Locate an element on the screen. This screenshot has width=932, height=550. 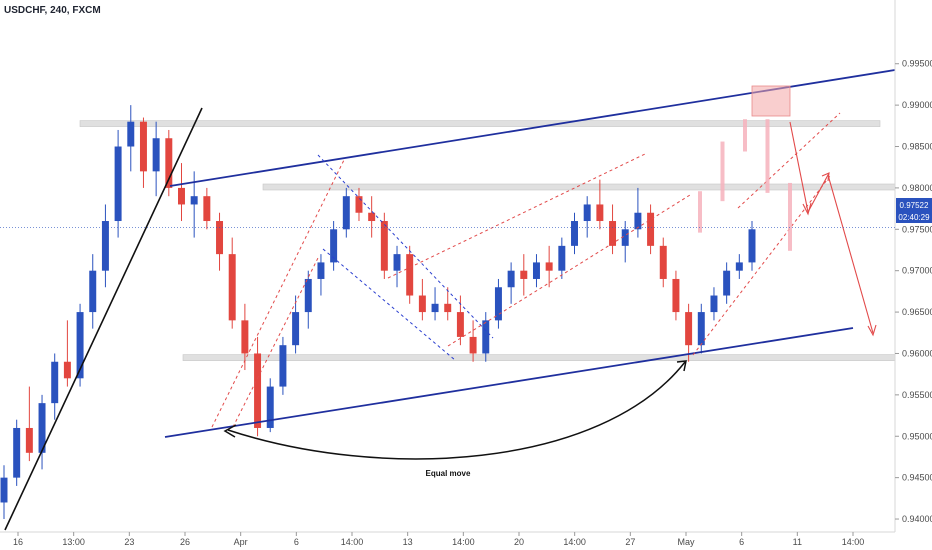
countdown-badge is located at coordinates (914, 217).